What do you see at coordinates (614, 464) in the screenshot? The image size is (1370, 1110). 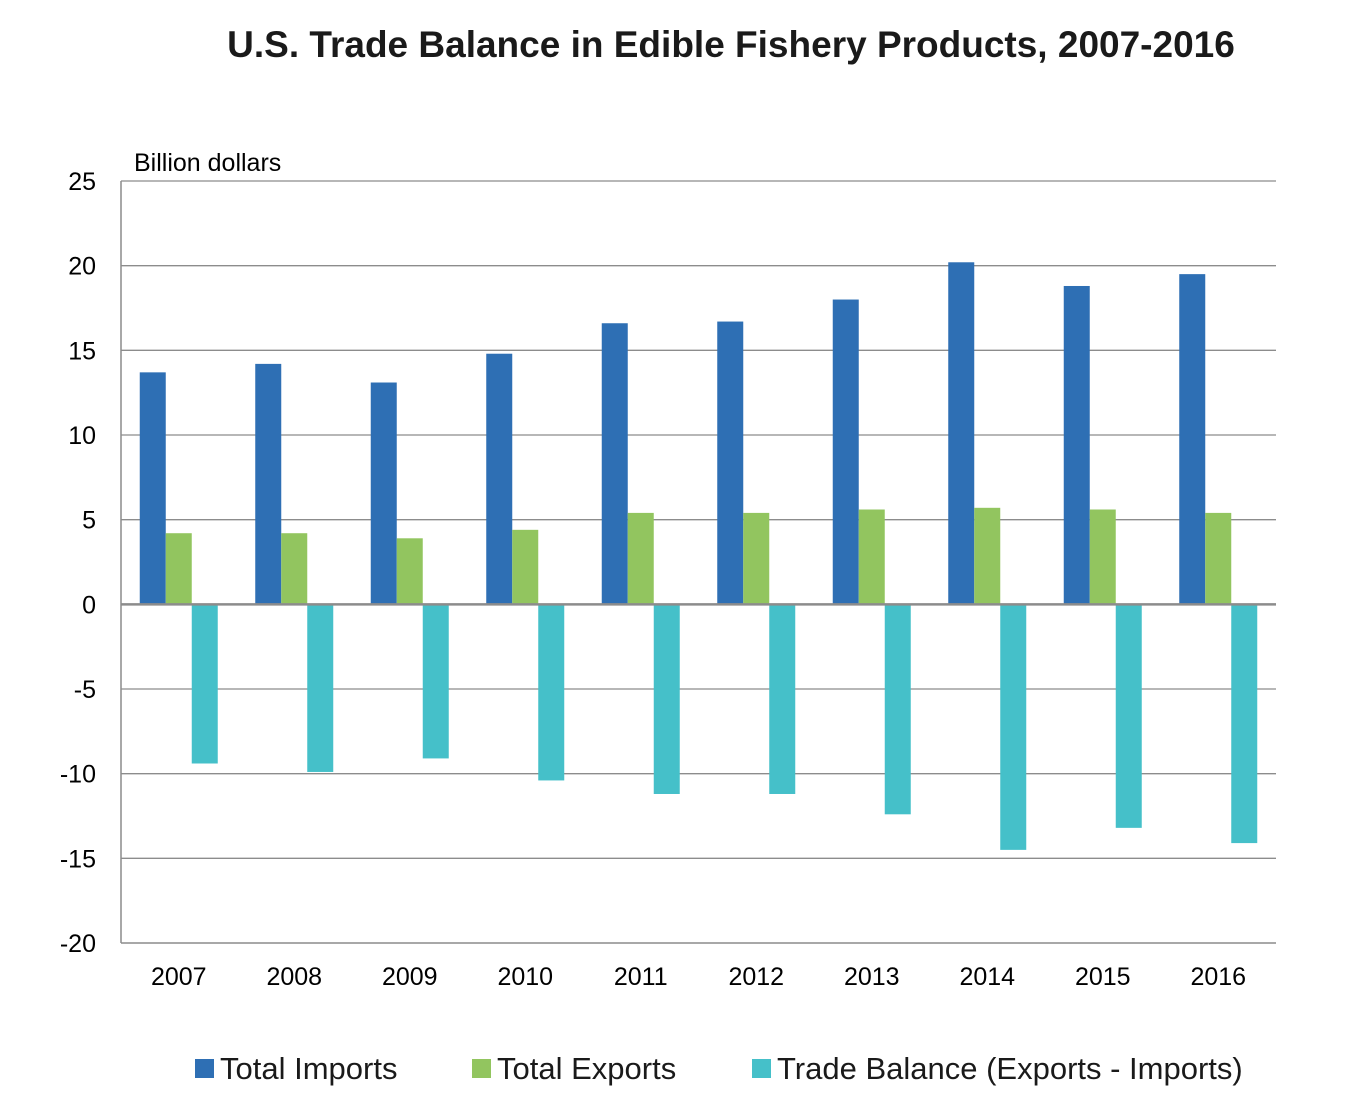 I see `bar-total-imports-2011` at bounding box center [614, 464].